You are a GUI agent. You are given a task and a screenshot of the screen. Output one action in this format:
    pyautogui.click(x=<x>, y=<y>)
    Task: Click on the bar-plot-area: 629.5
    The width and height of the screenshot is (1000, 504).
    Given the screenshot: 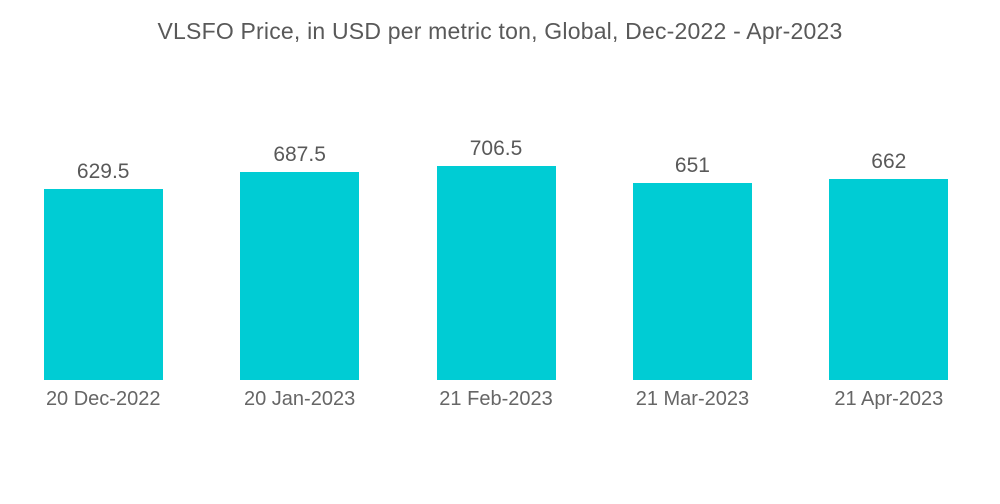 What is the action you would take?
    pyautogui.click(x=103, y=220)
    